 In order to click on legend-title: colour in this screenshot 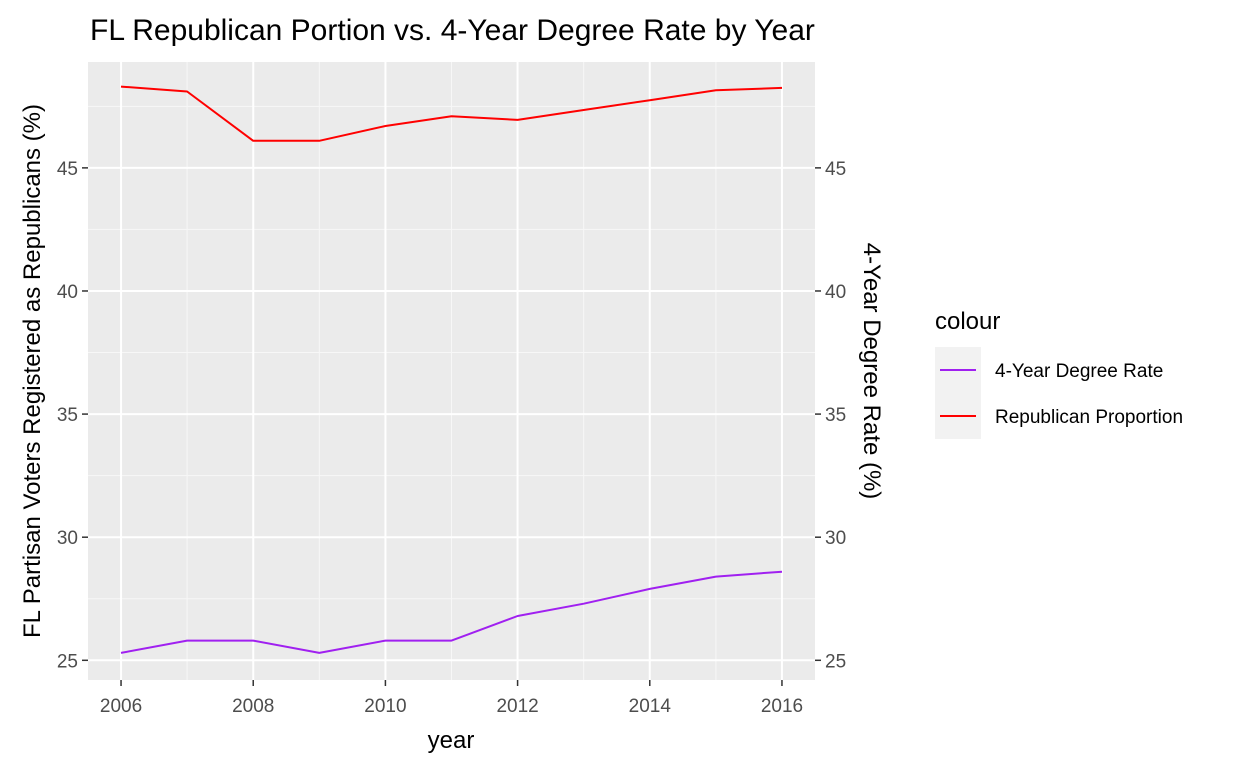, I will do `click(967, 321)`.